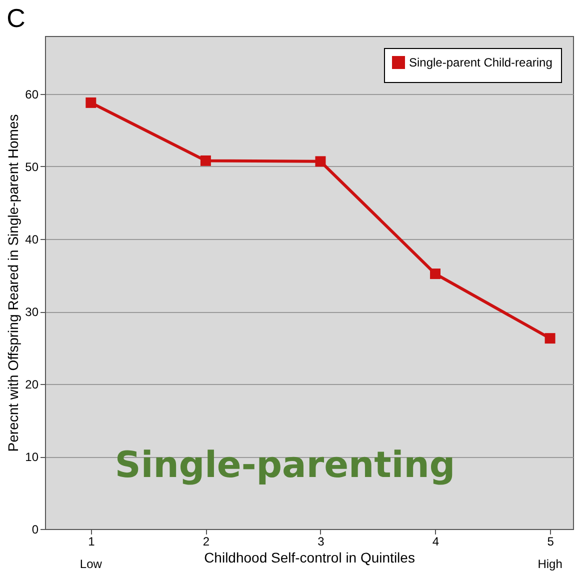 The image size is (579, 576). I want to click on y-tick-label: 0, so click(35, 529).